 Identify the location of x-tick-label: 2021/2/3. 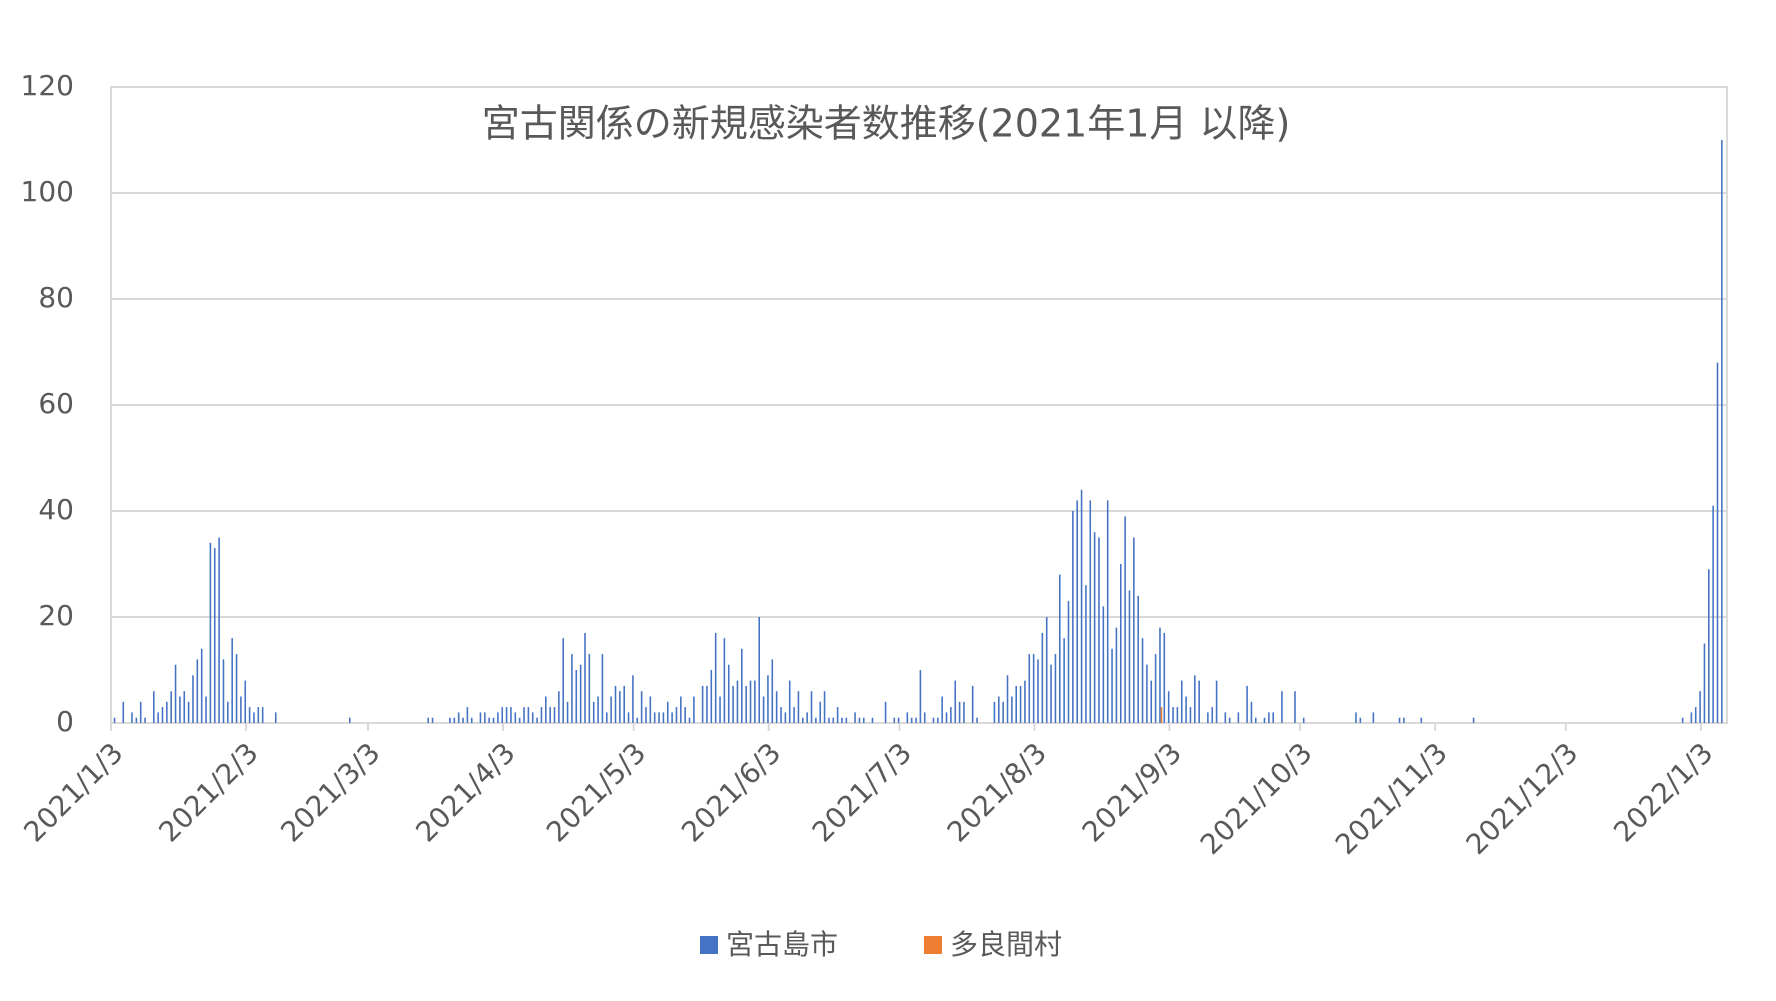
(208, 792).